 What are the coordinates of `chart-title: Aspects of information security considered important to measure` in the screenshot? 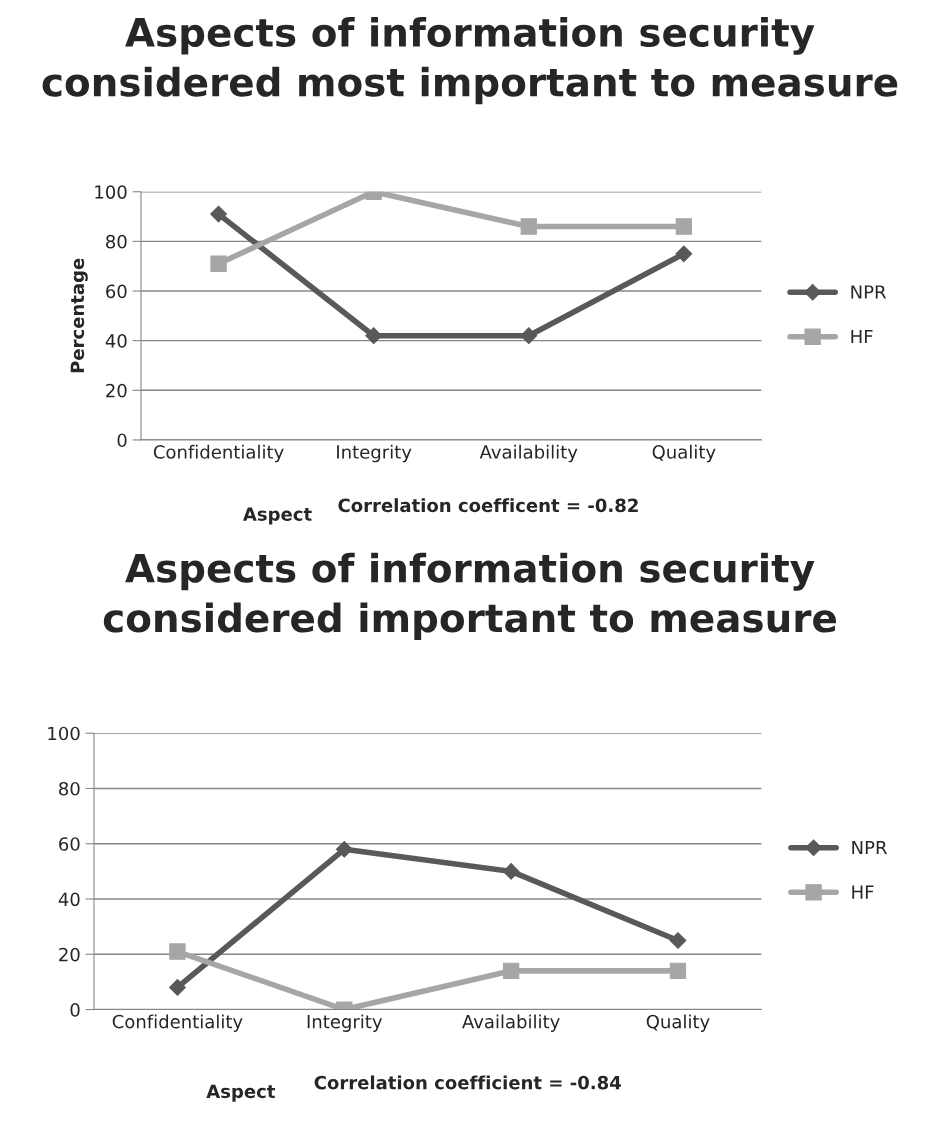 It's located at (469, 596).